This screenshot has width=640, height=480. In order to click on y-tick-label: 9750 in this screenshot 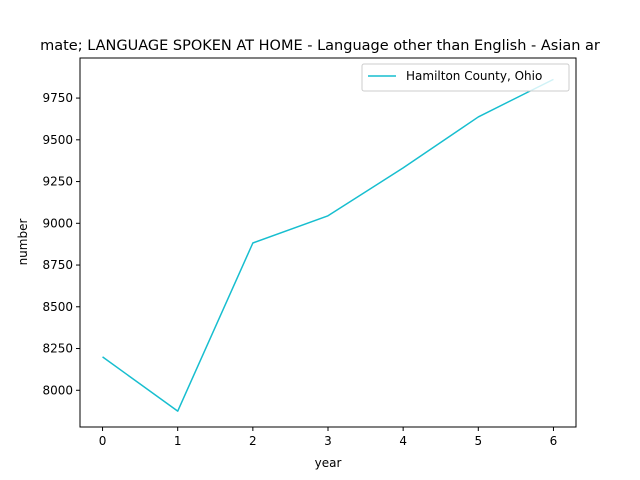, I will do `click(57, 98)`.